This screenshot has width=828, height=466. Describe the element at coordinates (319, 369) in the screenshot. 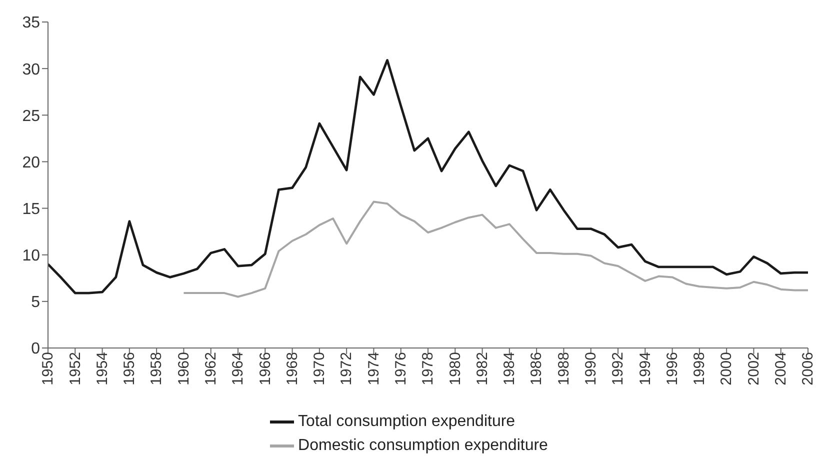

I see `x-tick-label: 1970` at that location.